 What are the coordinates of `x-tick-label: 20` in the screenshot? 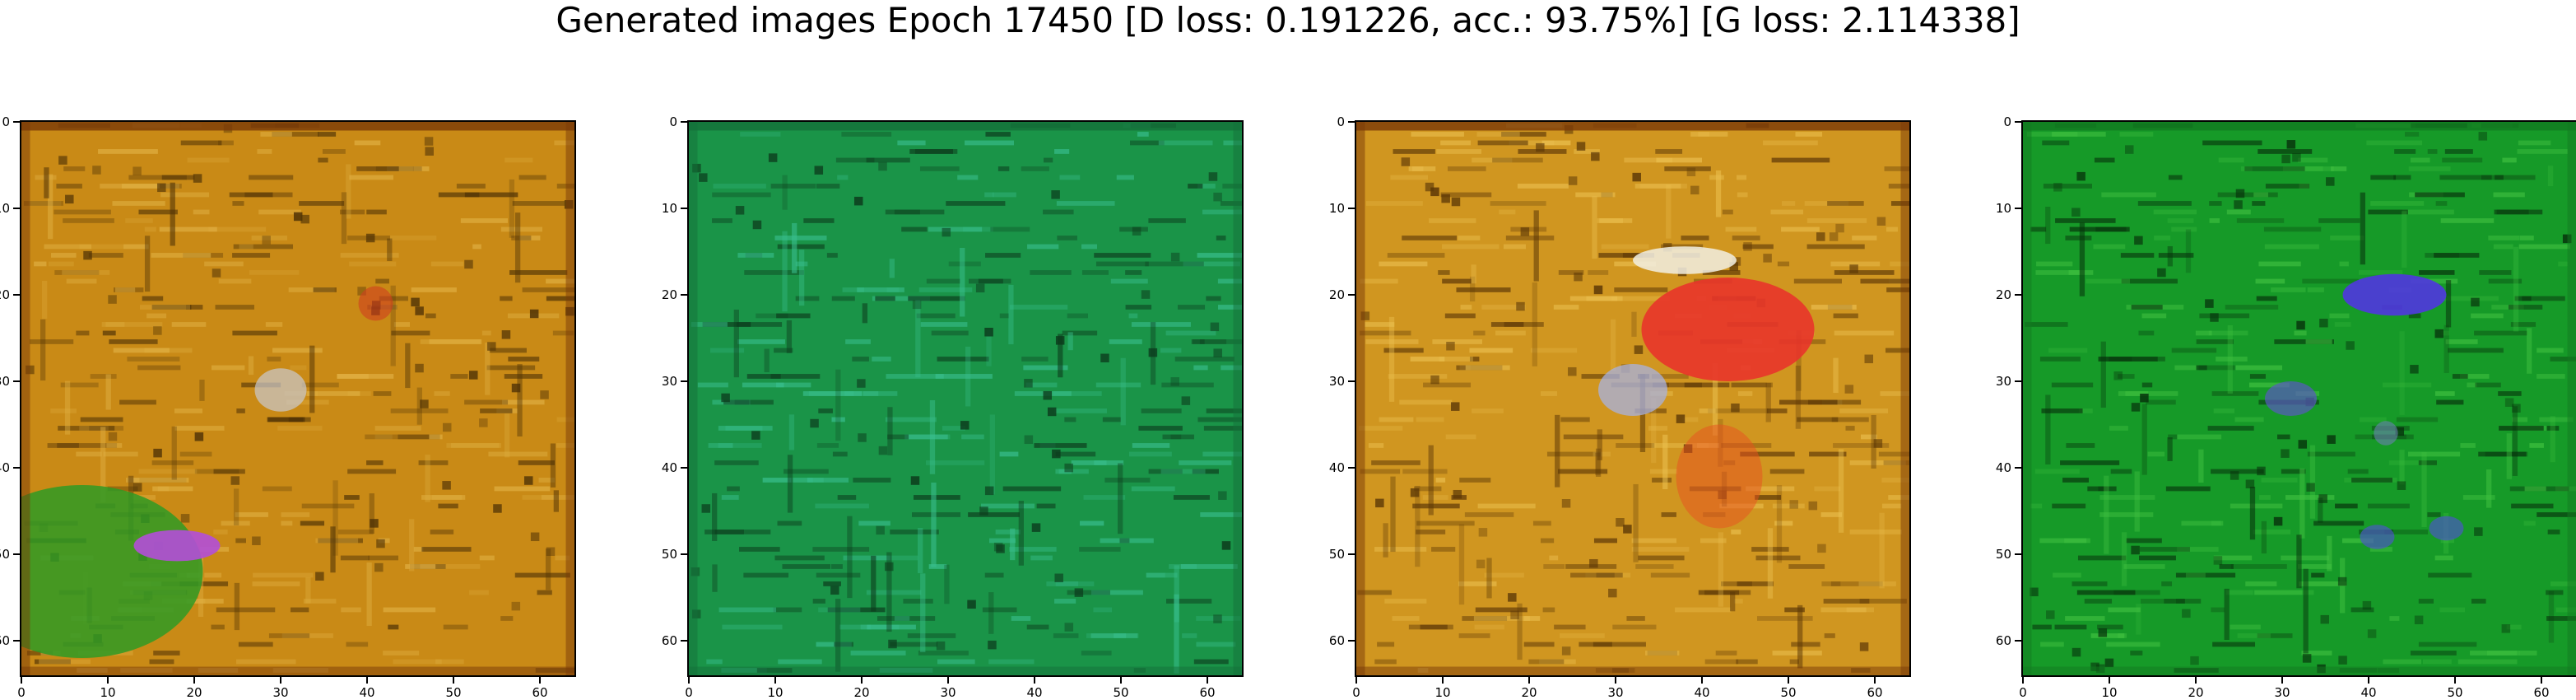 It's located at (194, 692).